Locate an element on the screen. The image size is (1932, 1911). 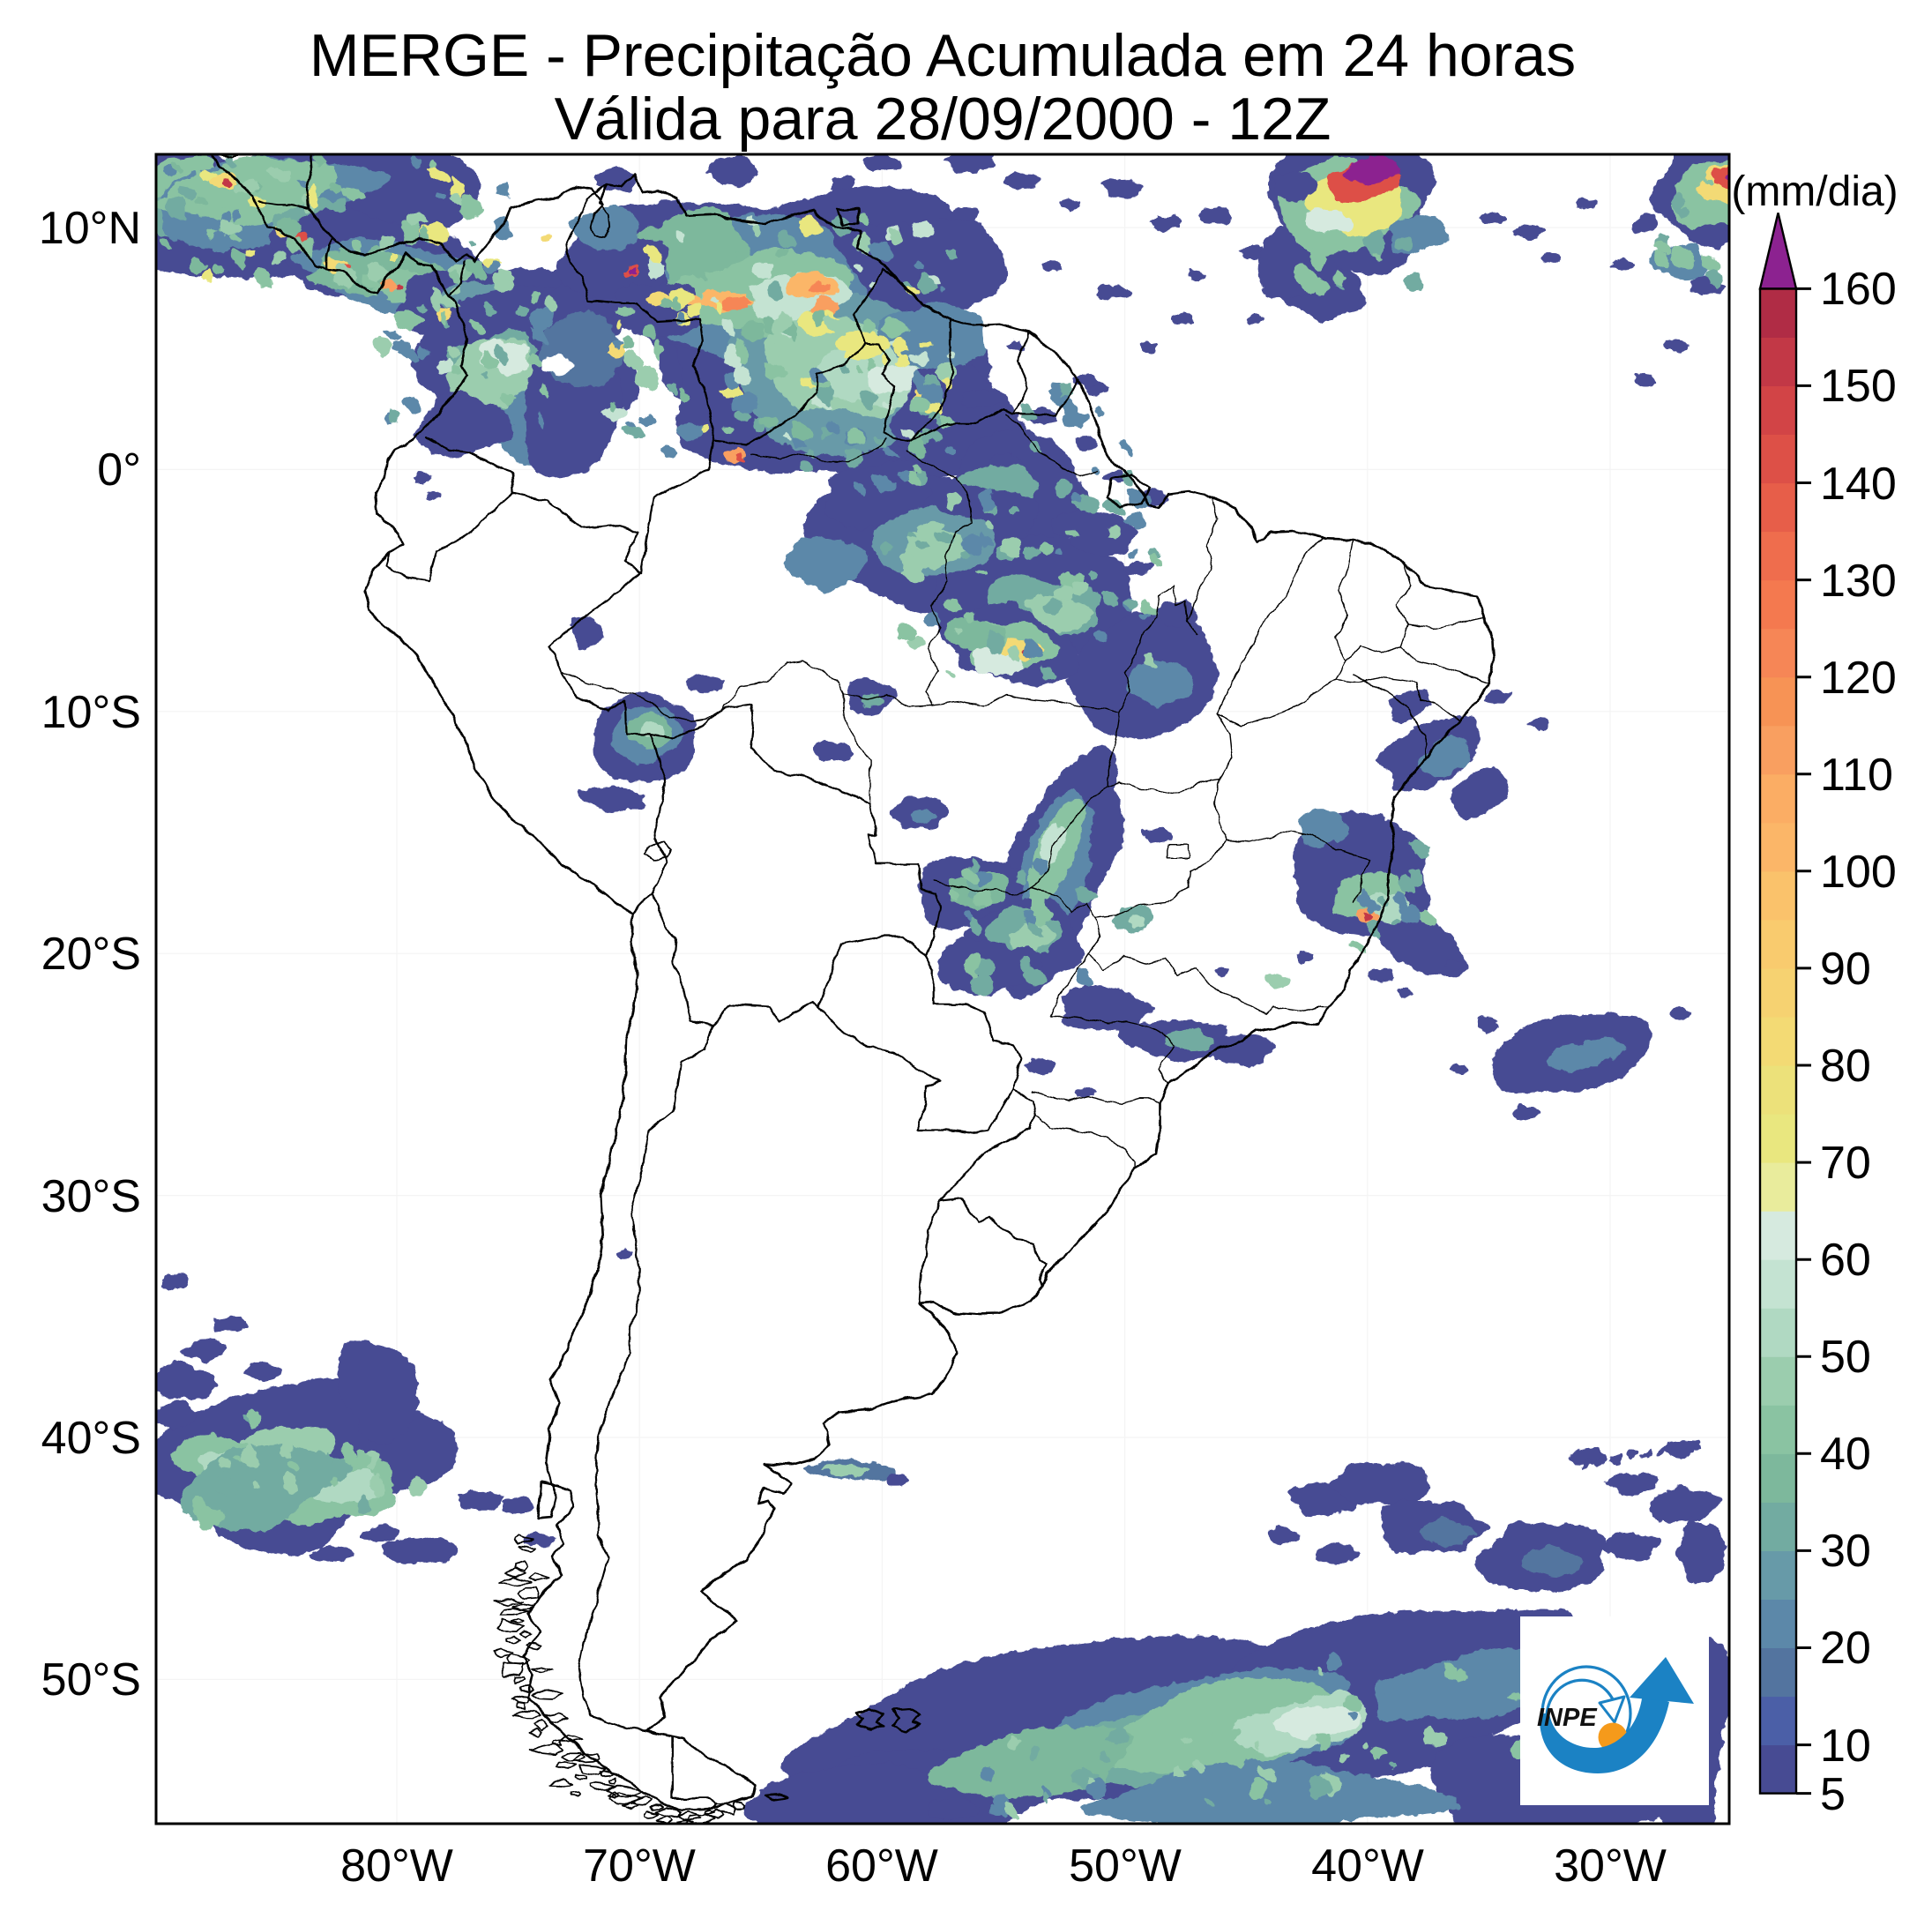
svg-text: 30°S is located at coordinates (91, 1197).